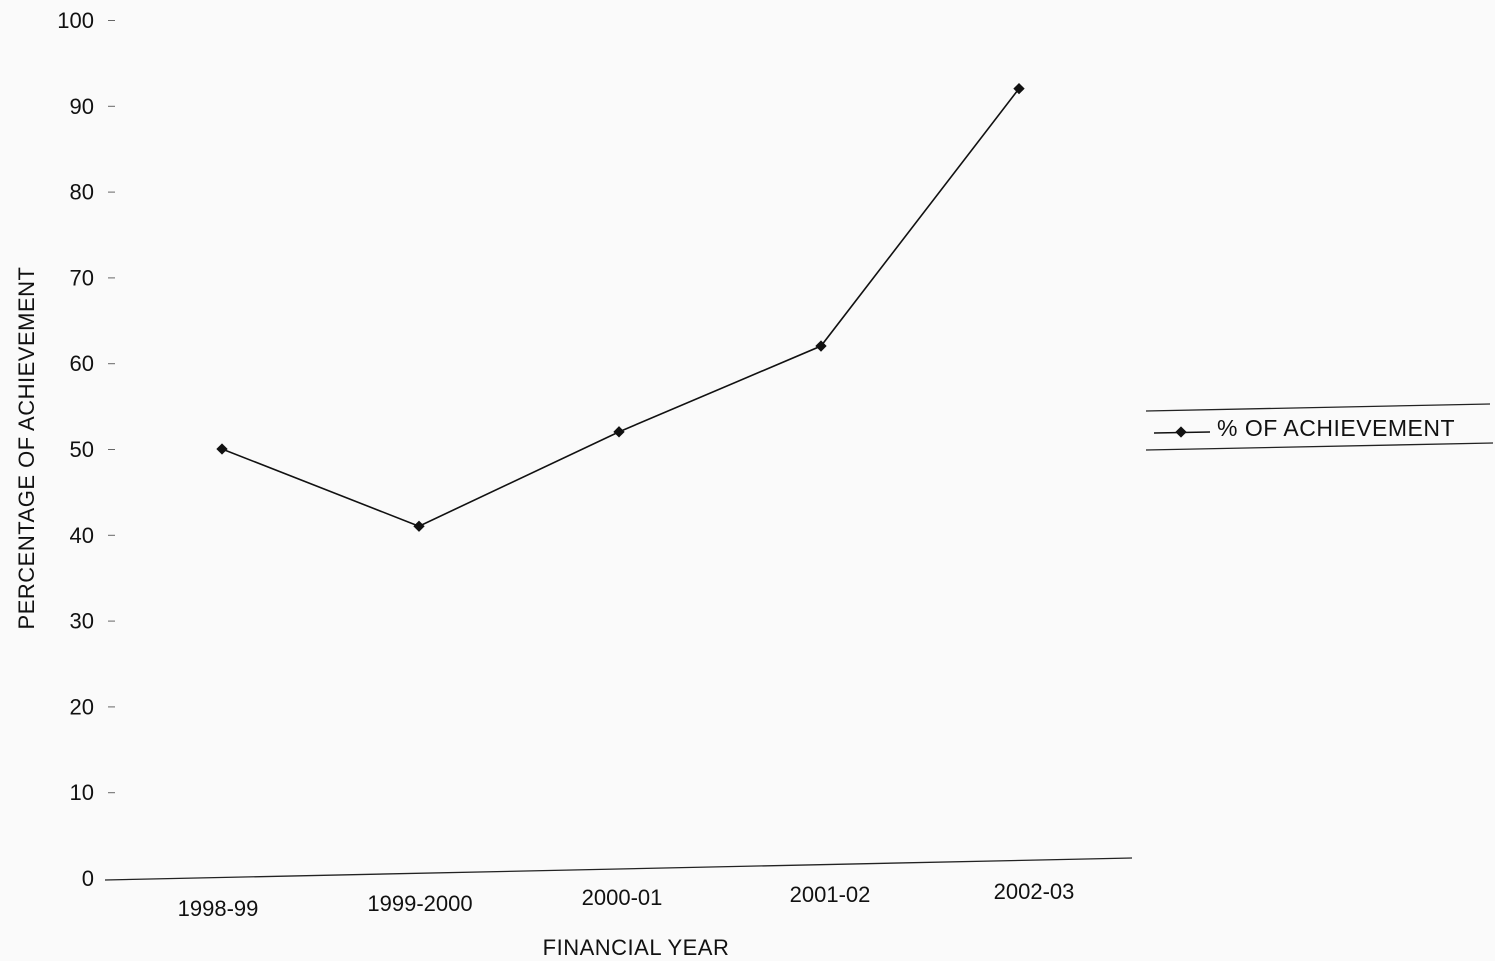 Image resolution: width=1495 pixels, height=961 pixels. What do you see at coordinates (218, 908) in the screenshot?
I see `x-tick-label: 1998-99` at bounding box center [218, 908].